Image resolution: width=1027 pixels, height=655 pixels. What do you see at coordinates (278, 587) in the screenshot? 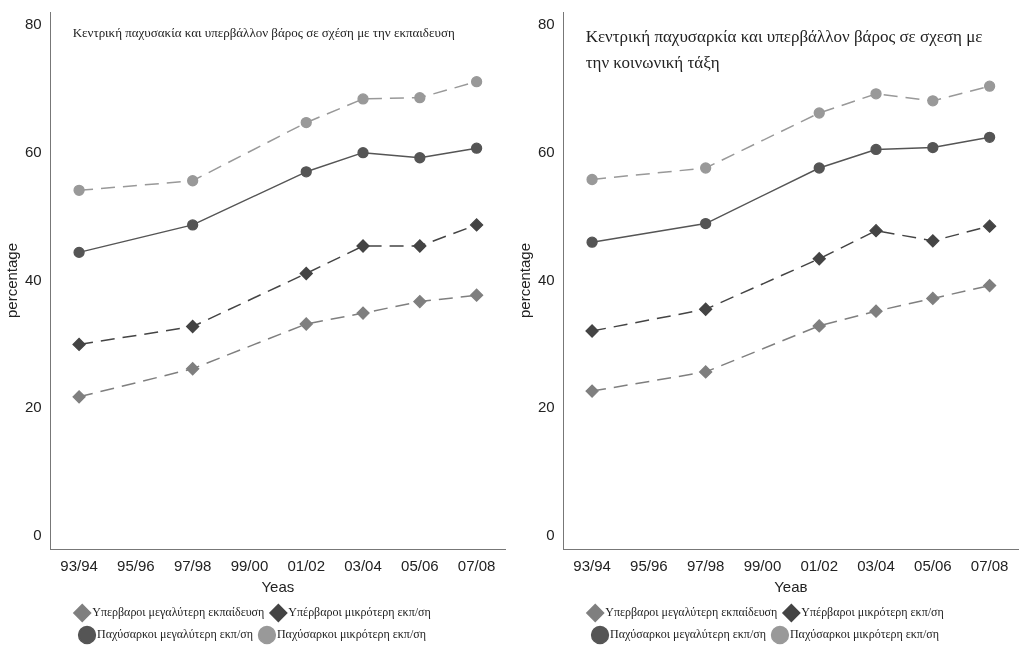
I see `x-axis-title: Yeas` at bounding box center [278, 587].